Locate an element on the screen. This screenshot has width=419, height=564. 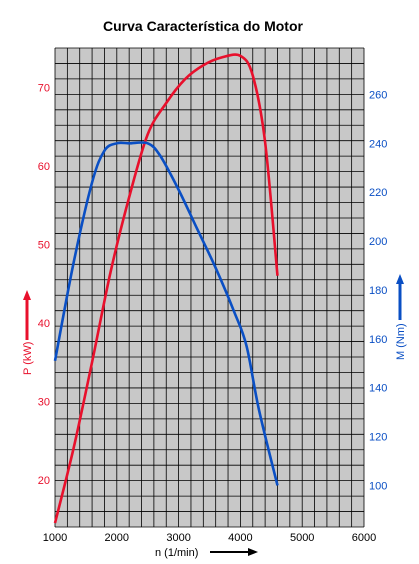
x-axis-label: n (1/min) is located at coordinates (176, 553).